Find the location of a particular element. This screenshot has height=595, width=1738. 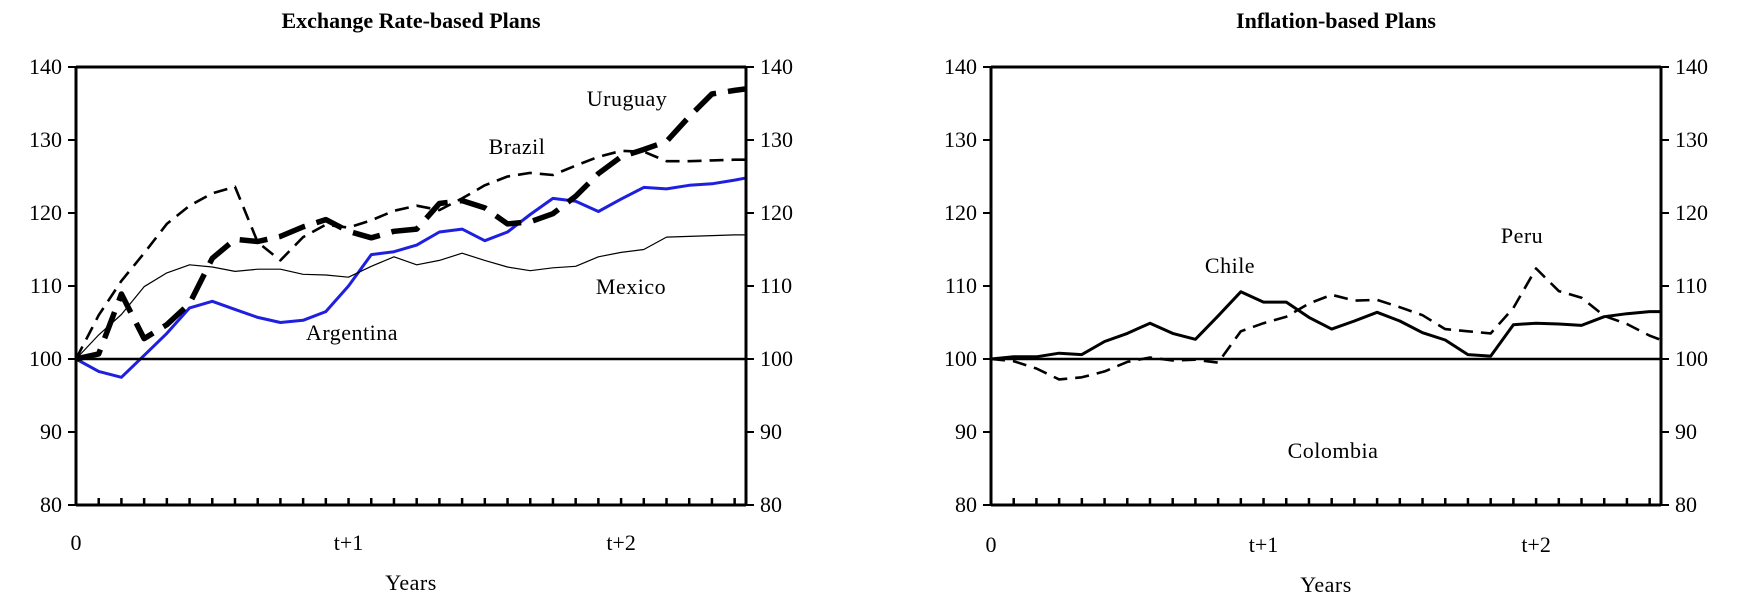

series-annotation-colombia: Colombia is located at coordinates (1333, 450).